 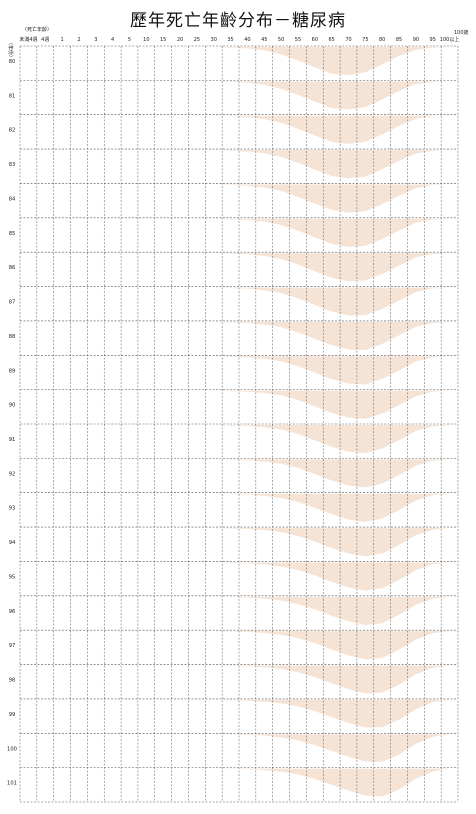 I want to click on x-tick-label: 45, so click(x=264, y=40).